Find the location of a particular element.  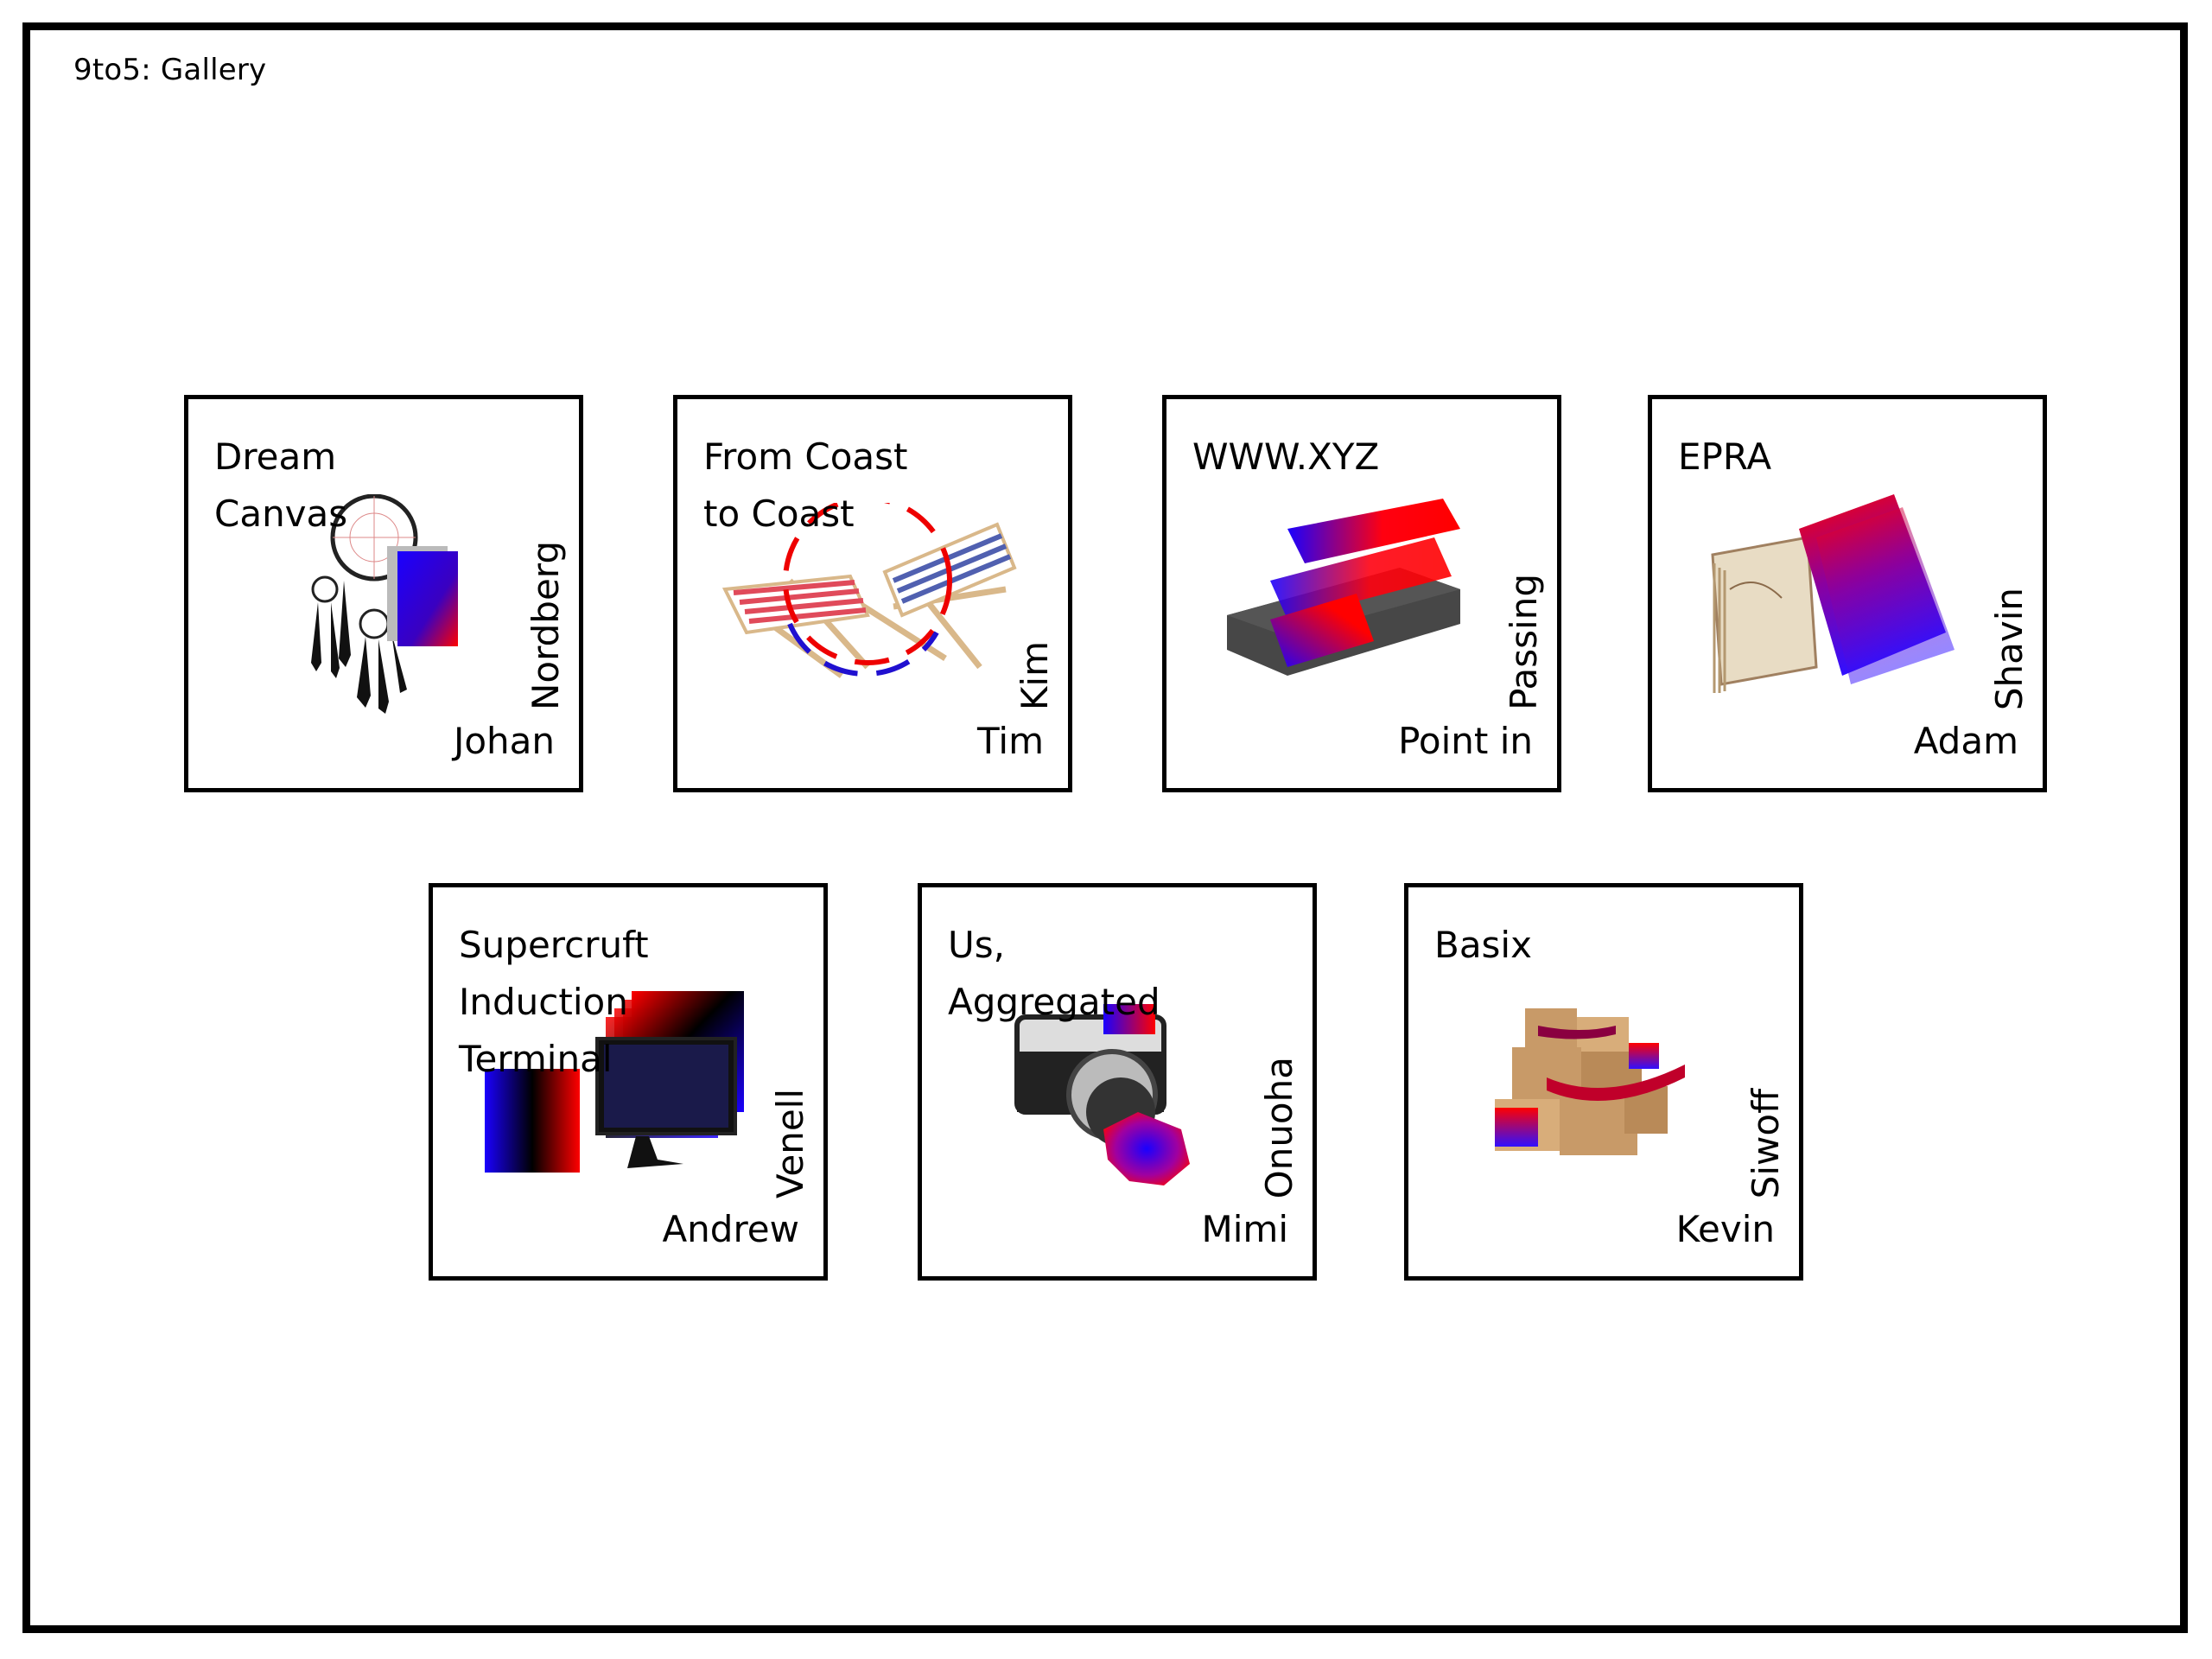

artist-first-name: Johan is located at coordinates (504, 741).